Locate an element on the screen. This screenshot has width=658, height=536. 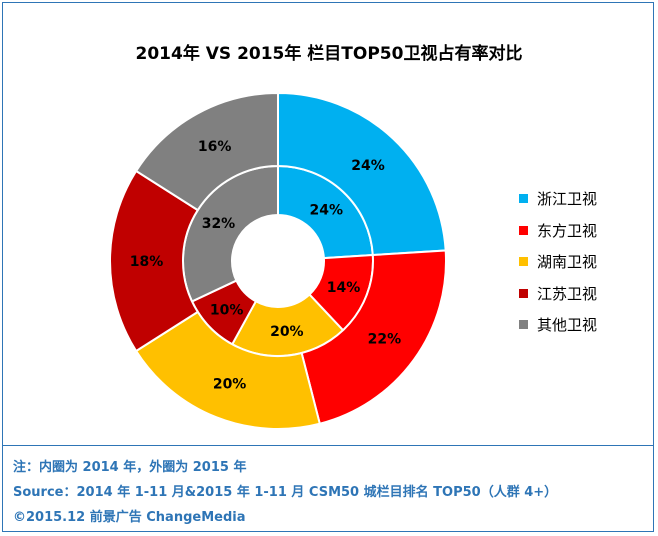
label-2014-0: 24% is located at coordinates (327, 211).